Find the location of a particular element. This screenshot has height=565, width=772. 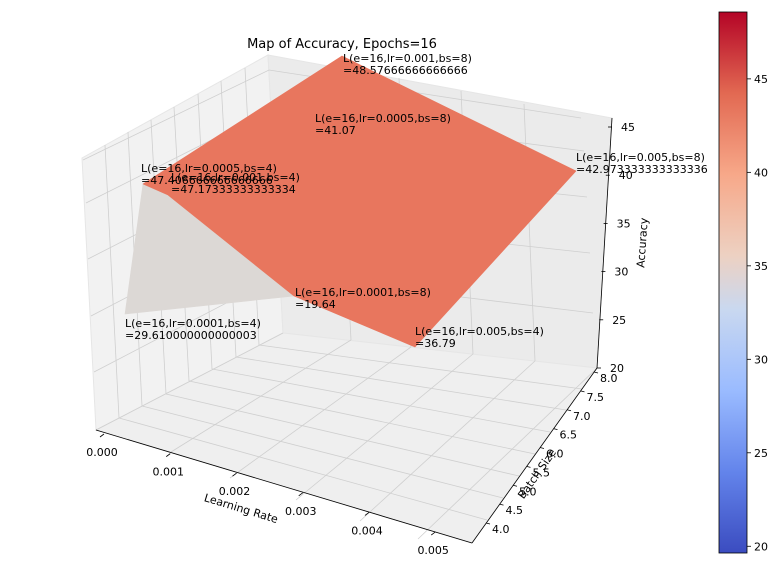

y-tick-label: 4.5 is located at coordinates (515, 510).